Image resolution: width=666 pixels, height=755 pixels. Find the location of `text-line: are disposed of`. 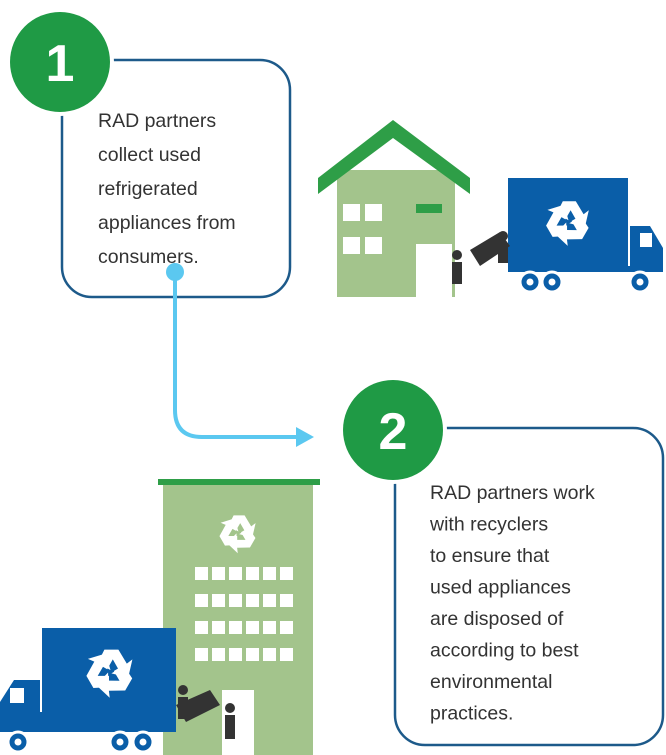

text-line: are disposed of is located at coordinates (497, 619).